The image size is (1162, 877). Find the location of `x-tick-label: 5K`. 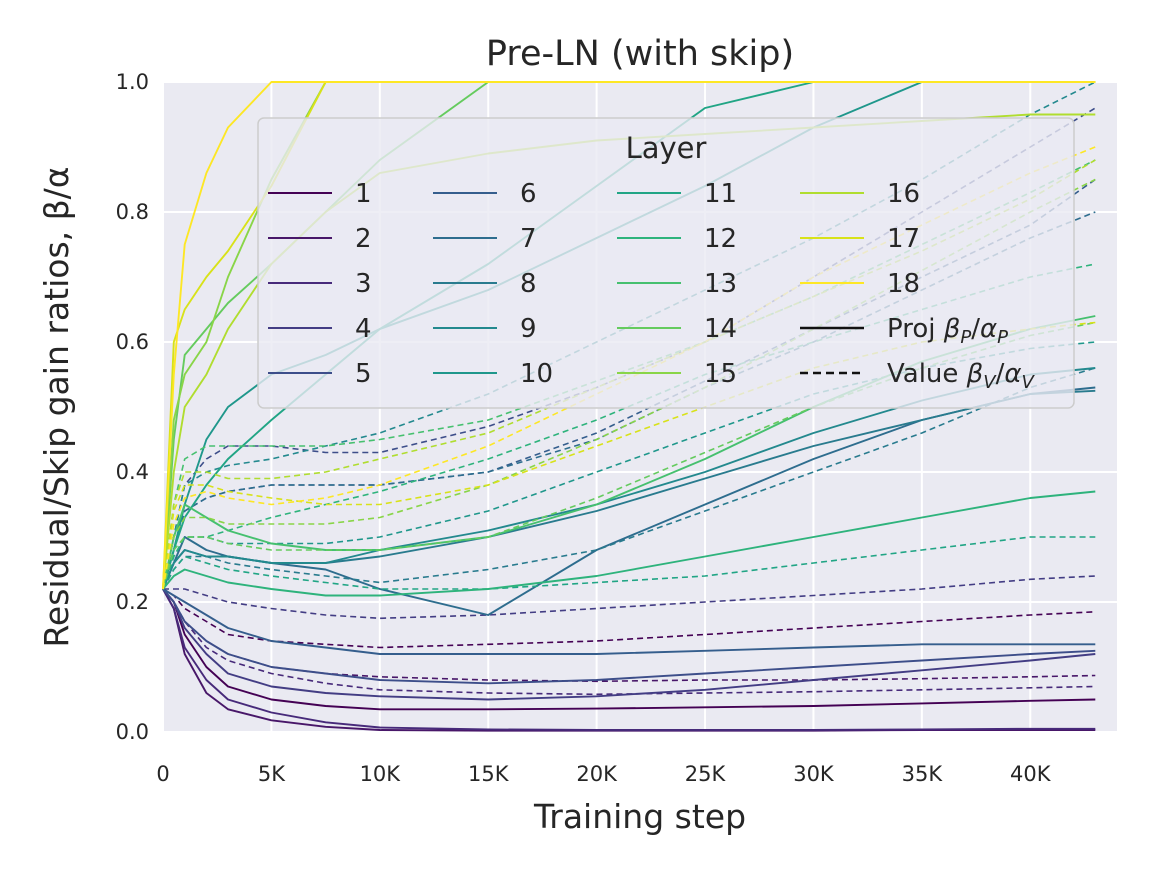

x-tick-label: 5K is located at coordinates (272, 774).